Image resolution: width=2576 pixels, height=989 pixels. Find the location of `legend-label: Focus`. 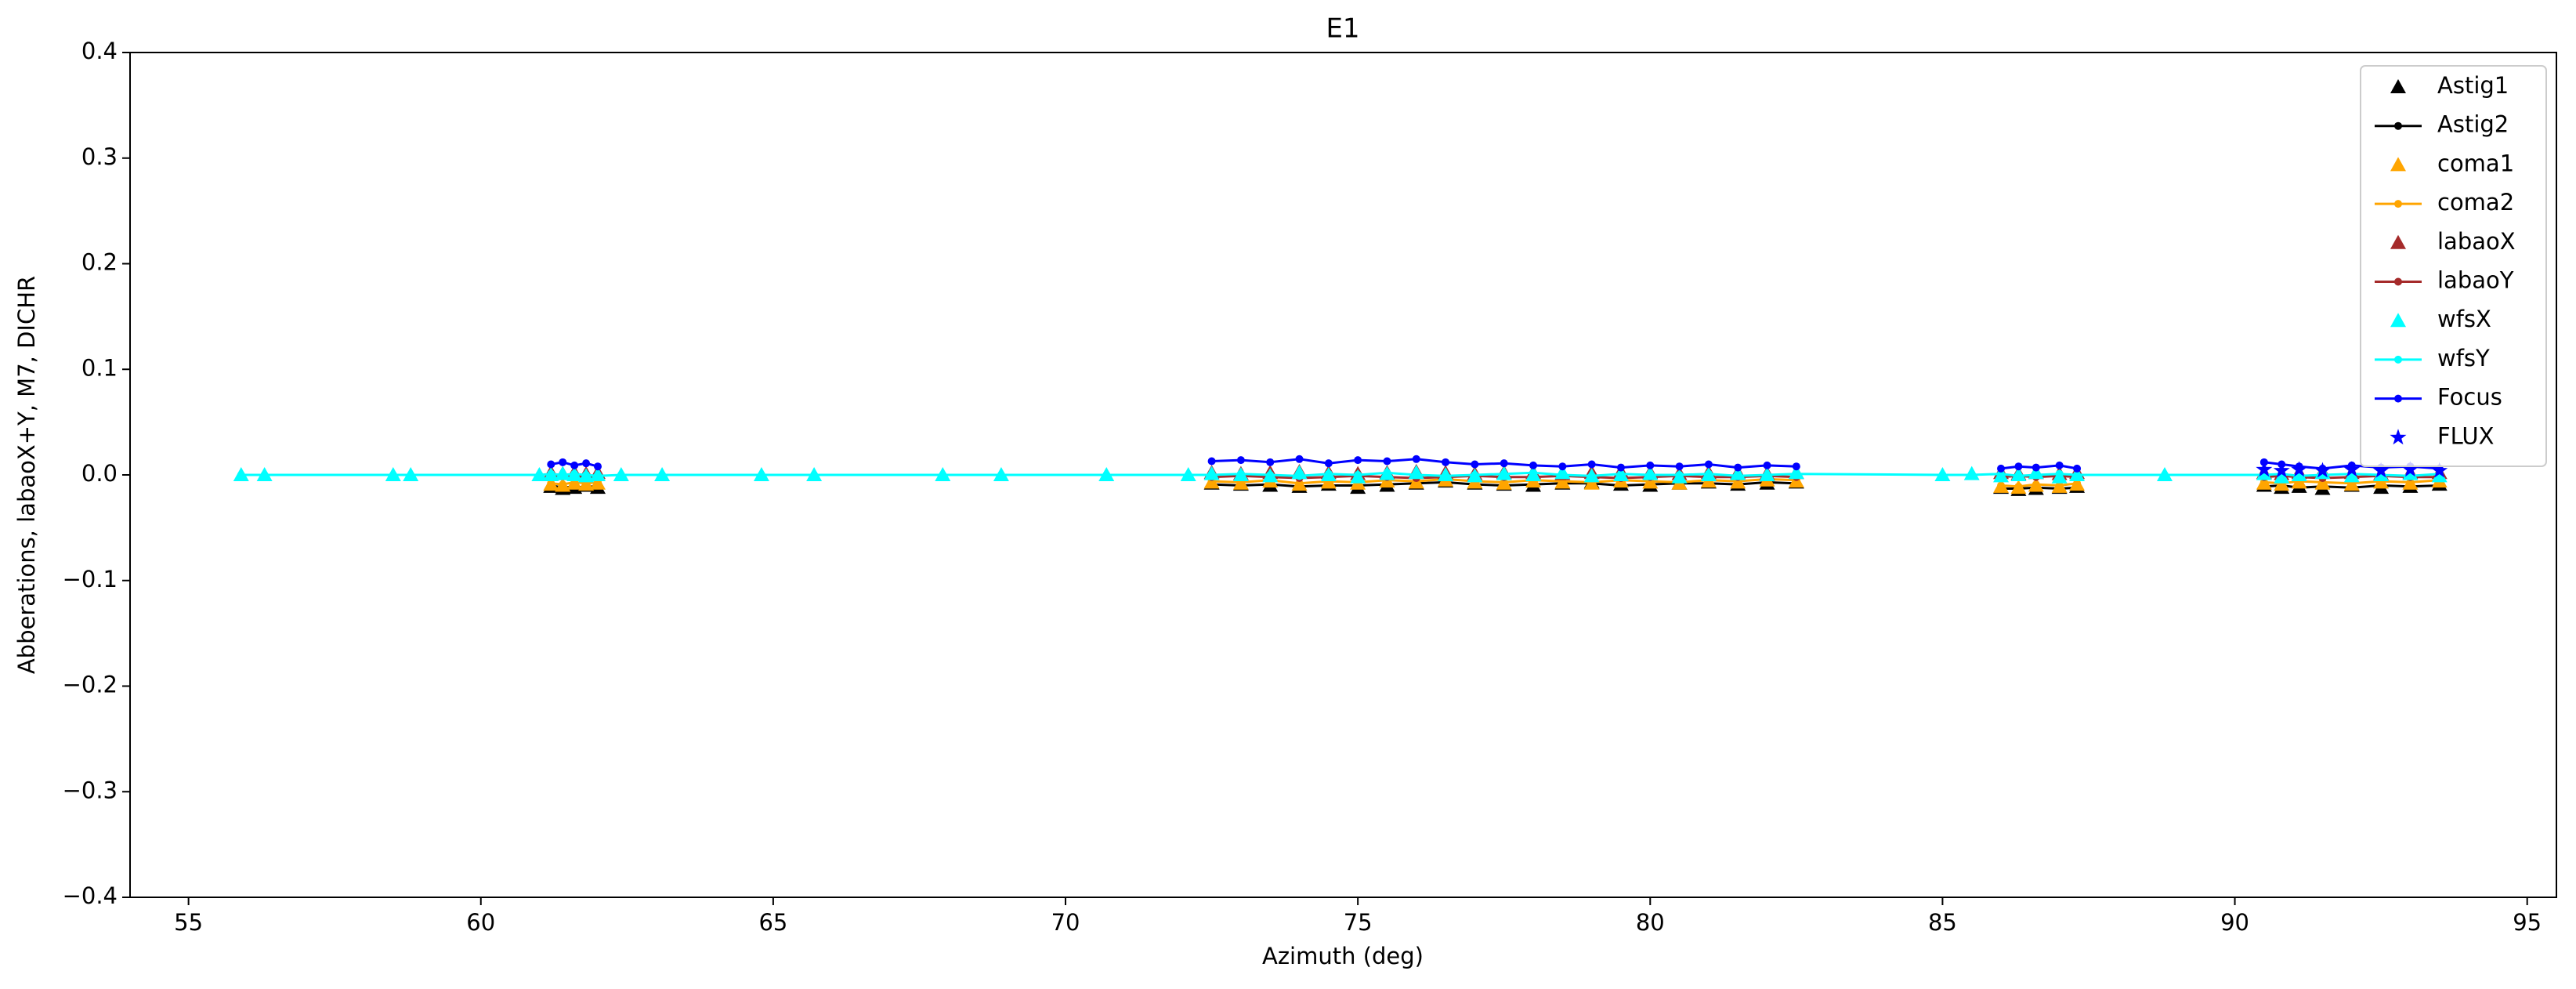

legend-label: Focus is located at coordinates (2469, 397).